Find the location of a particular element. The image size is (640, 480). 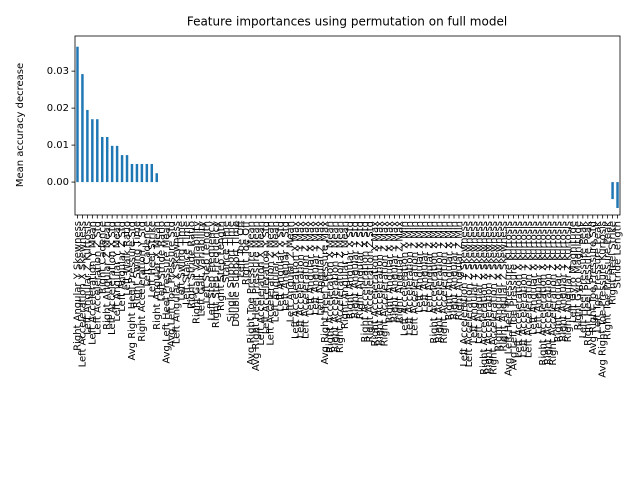

x-tick-label: Right Acceleration X Min is located at coordinates (434, 282).